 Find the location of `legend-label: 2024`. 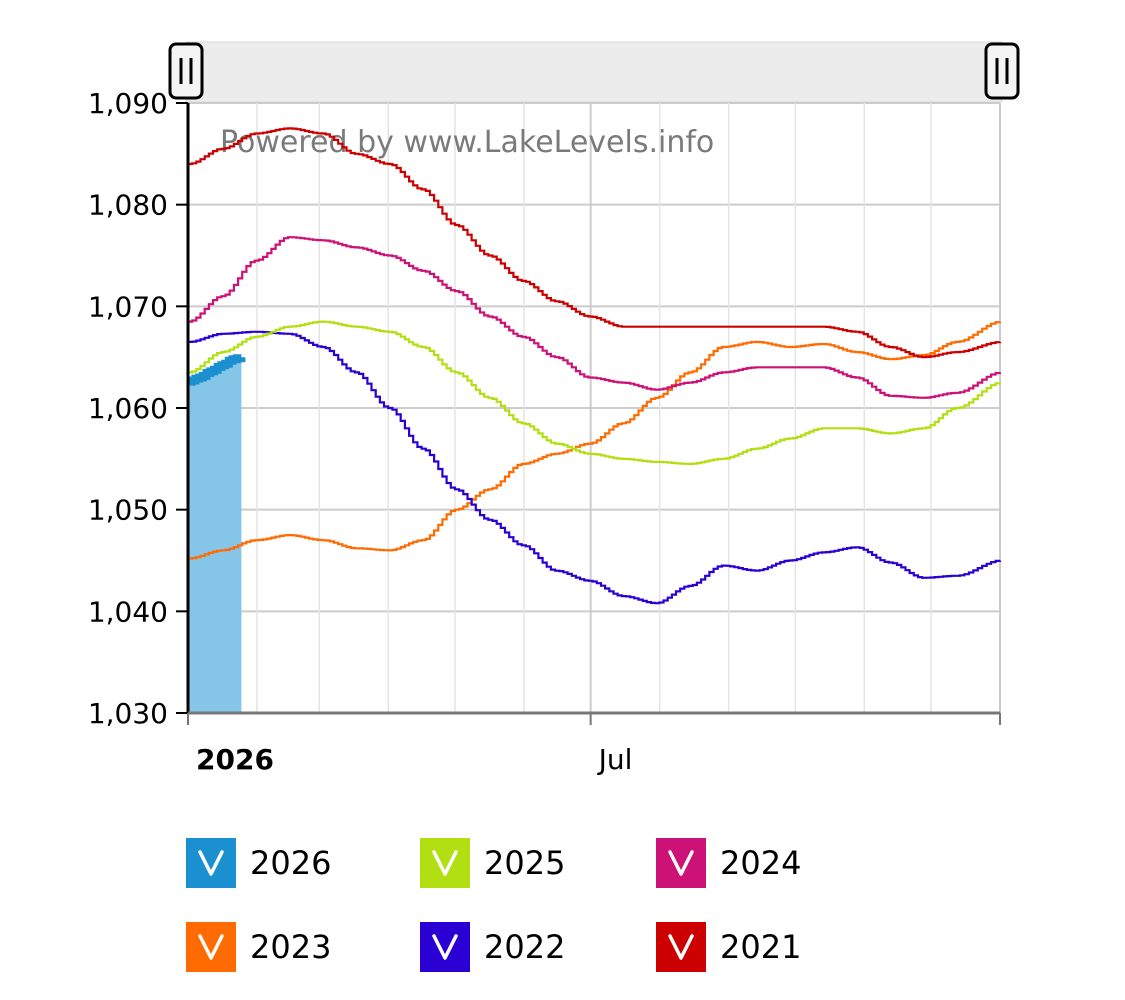

legend-label: 2024 is located at coordinates (761, 863).